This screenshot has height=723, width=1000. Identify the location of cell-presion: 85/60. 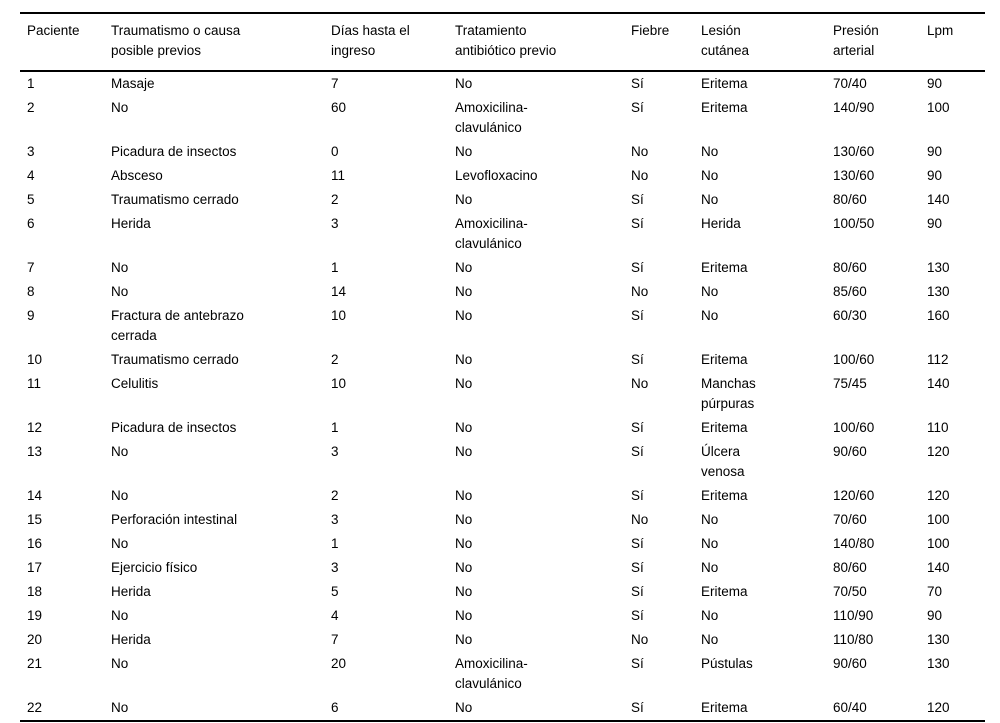
(873, 292).